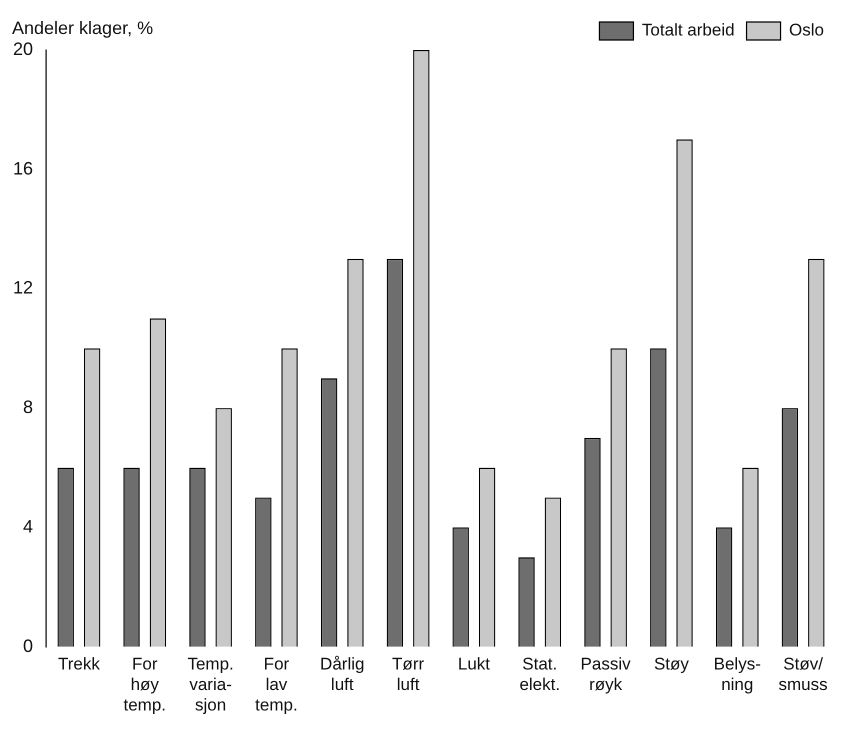 The image size is (856, 729). I want to click on y-axis-title: Andeler klager, %, so click(83, 28).